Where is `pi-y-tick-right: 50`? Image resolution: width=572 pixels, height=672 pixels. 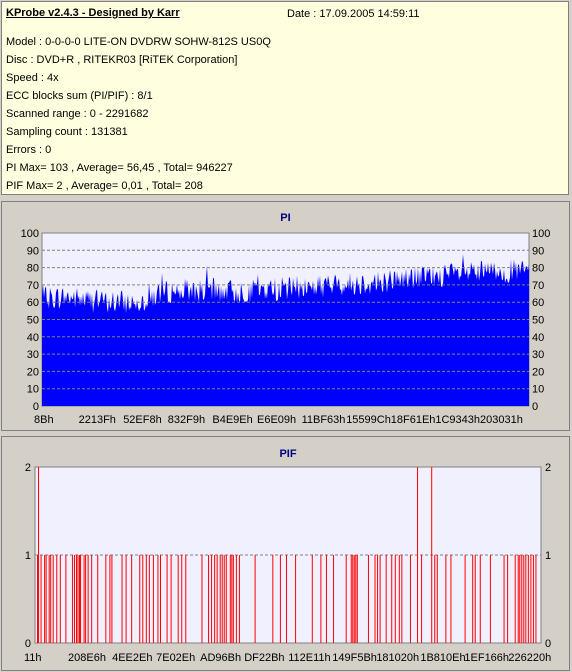
pi-y-tick-right: 50 is located at coordinates (538, 321).